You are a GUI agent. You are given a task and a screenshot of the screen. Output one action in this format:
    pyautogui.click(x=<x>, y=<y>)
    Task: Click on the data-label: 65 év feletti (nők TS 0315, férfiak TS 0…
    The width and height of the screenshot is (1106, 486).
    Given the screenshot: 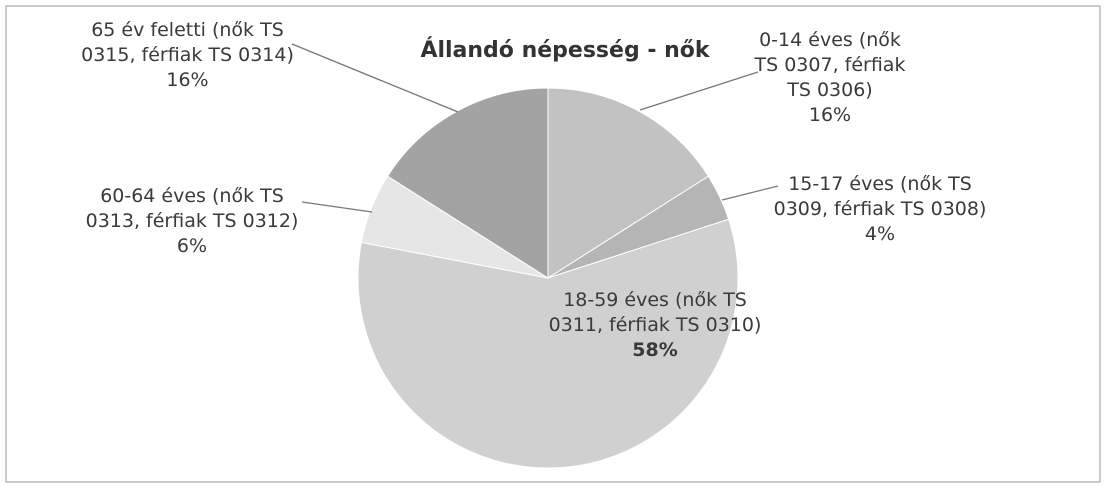 What is the action you would take?
    pyautogui.click(x=187, y=55)
    